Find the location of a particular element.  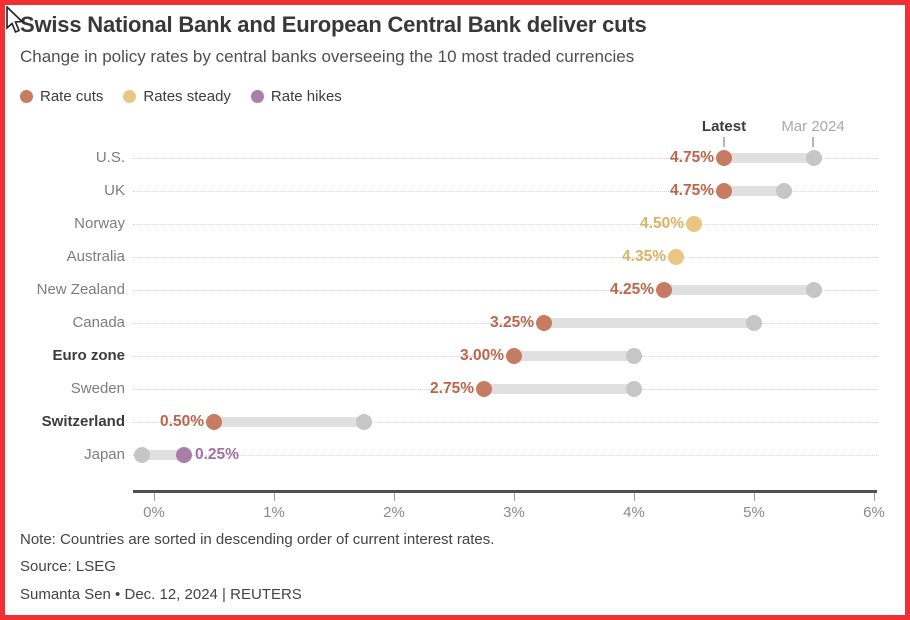

row-label: Canada is located at coordinates (98, 322).